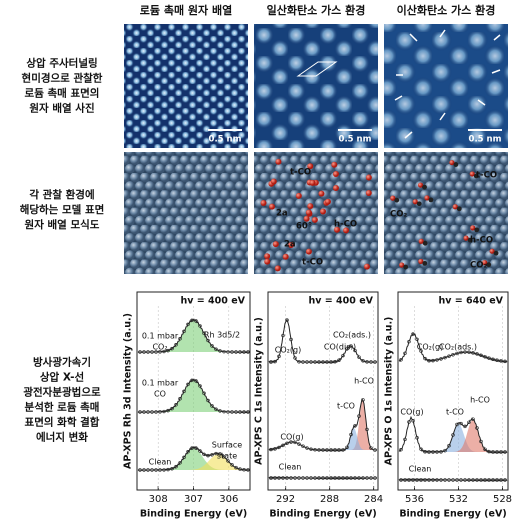  I want to click on unit-cell, so click(317, 69).